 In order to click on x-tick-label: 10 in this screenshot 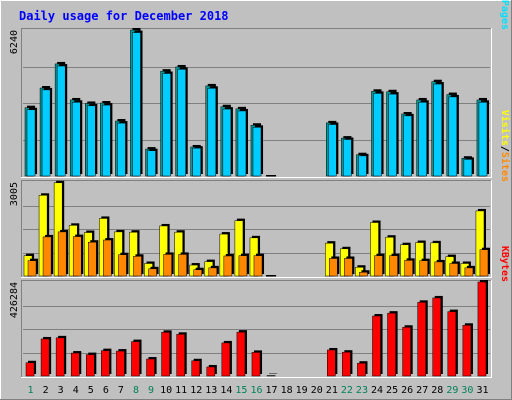, I will do `click(166, 390)`.